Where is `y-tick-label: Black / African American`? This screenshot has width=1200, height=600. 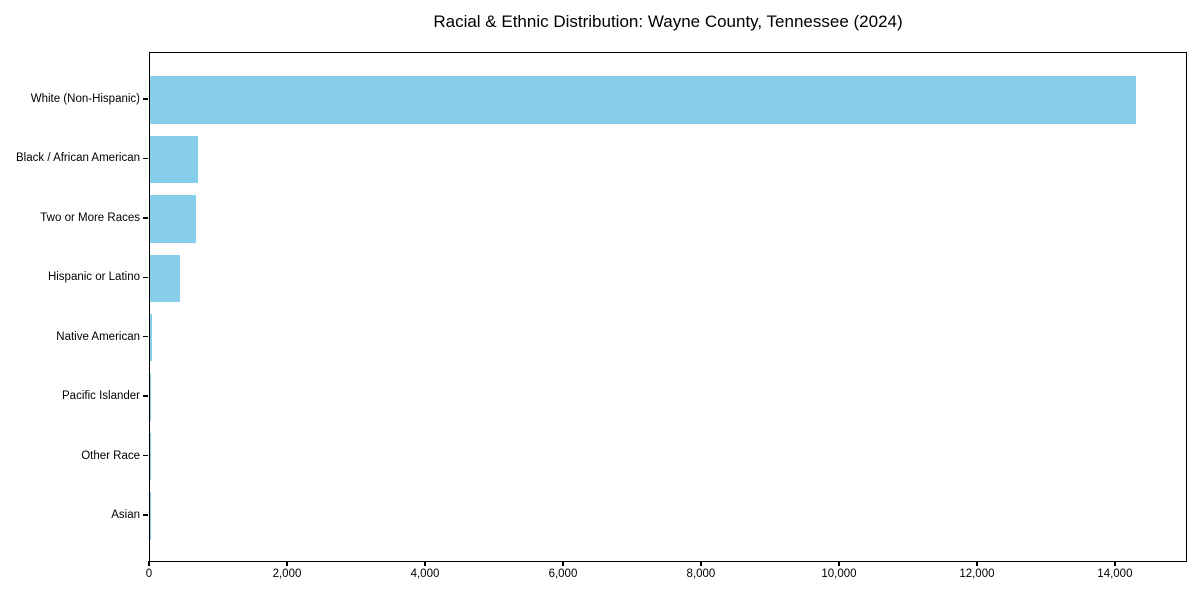
y-tick-label: Black / African American is located at coordinates (78, 158).